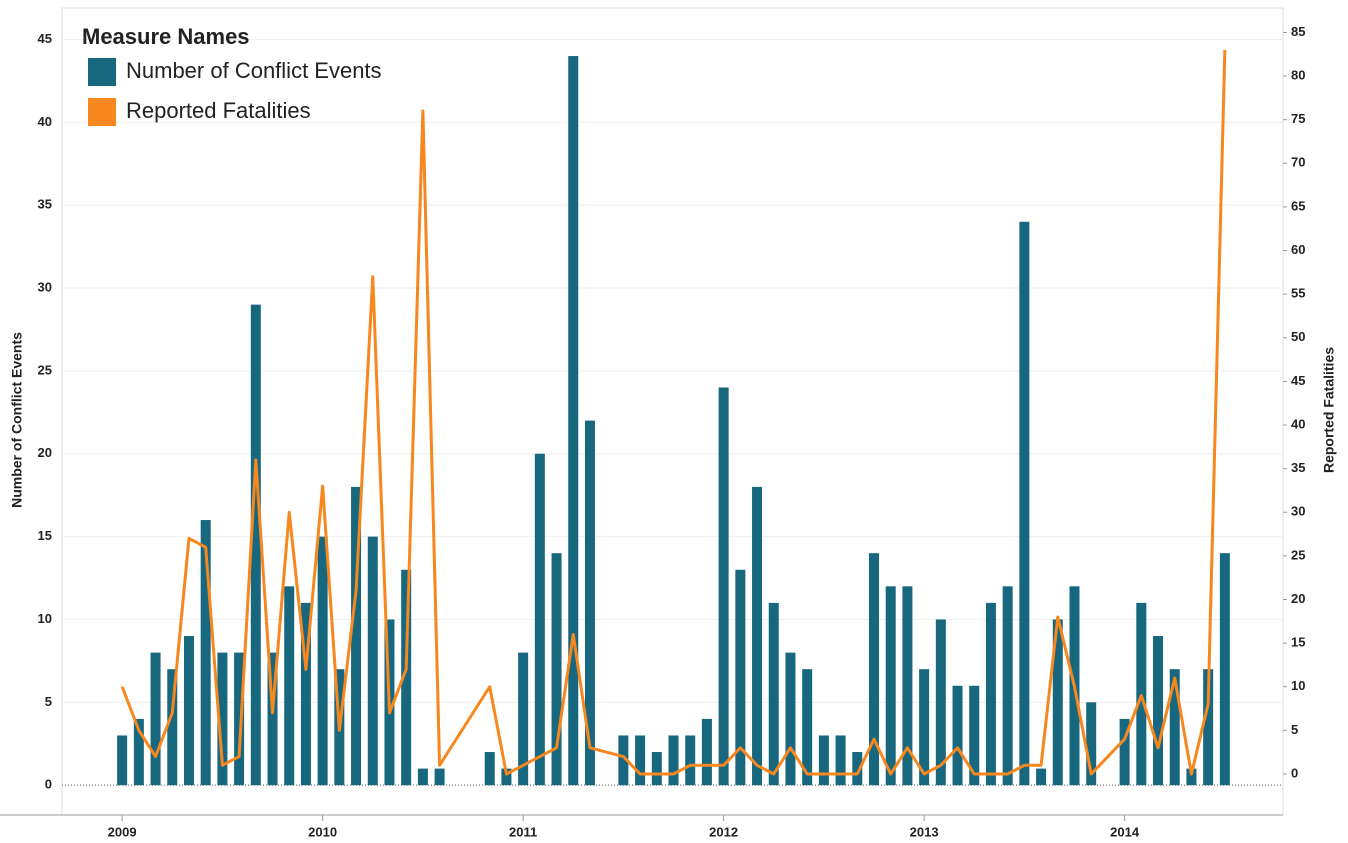 The width and height of the screenshot is (1348, 843). Describe the element at coordinates (45, 121) in the screenshot. I see `y-tick-label: 40` at that location.